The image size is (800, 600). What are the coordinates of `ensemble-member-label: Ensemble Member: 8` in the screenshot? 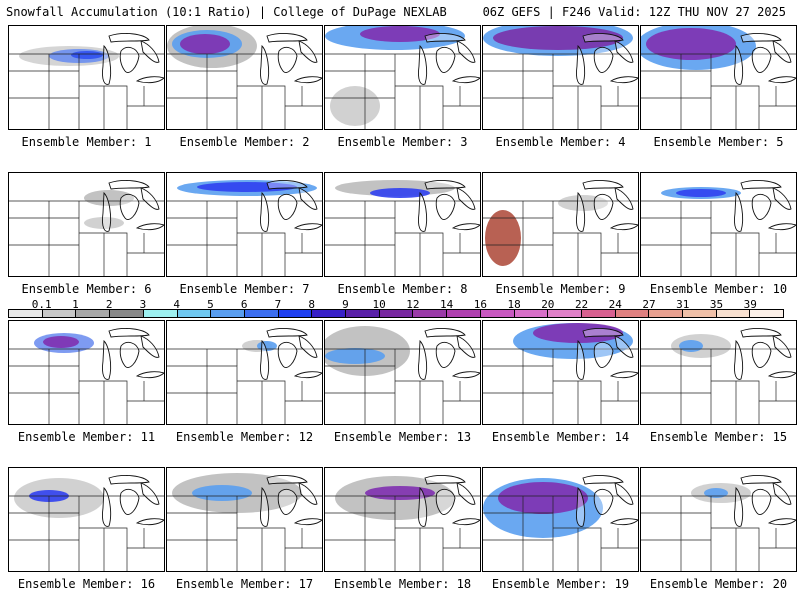 It's located at (402, 289).